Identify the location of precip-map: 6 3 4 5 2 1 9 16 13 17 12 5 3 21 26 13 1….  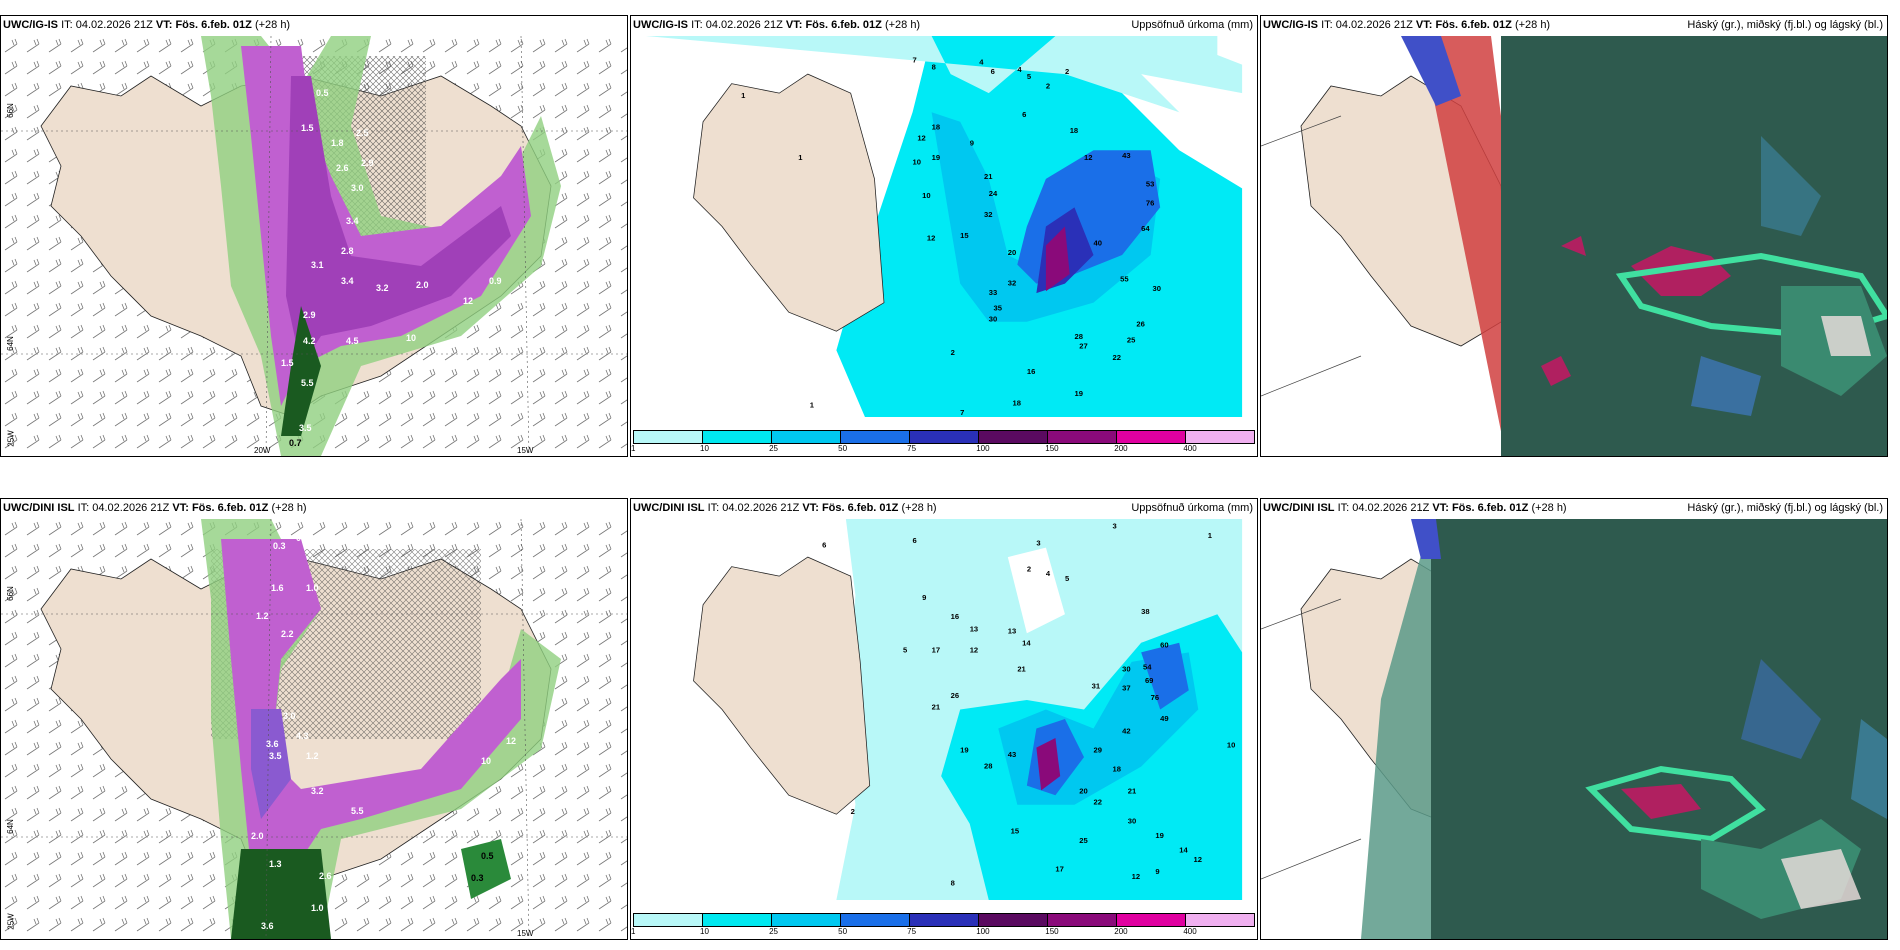
(944, 709).